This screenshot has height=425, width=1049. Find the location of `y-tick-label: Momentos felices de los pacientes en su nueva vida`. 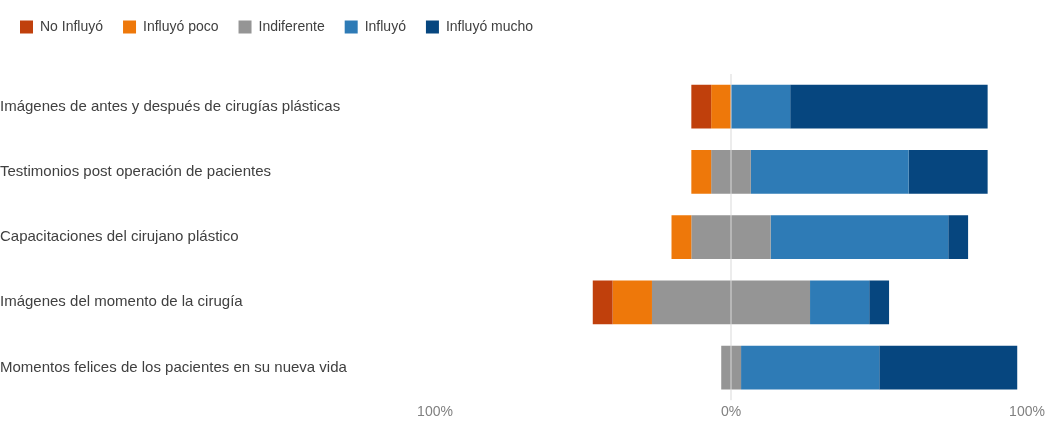

y-tick-label: Momentos felices de los pacientes en su nueva vida is located at coordinates (174, 366).